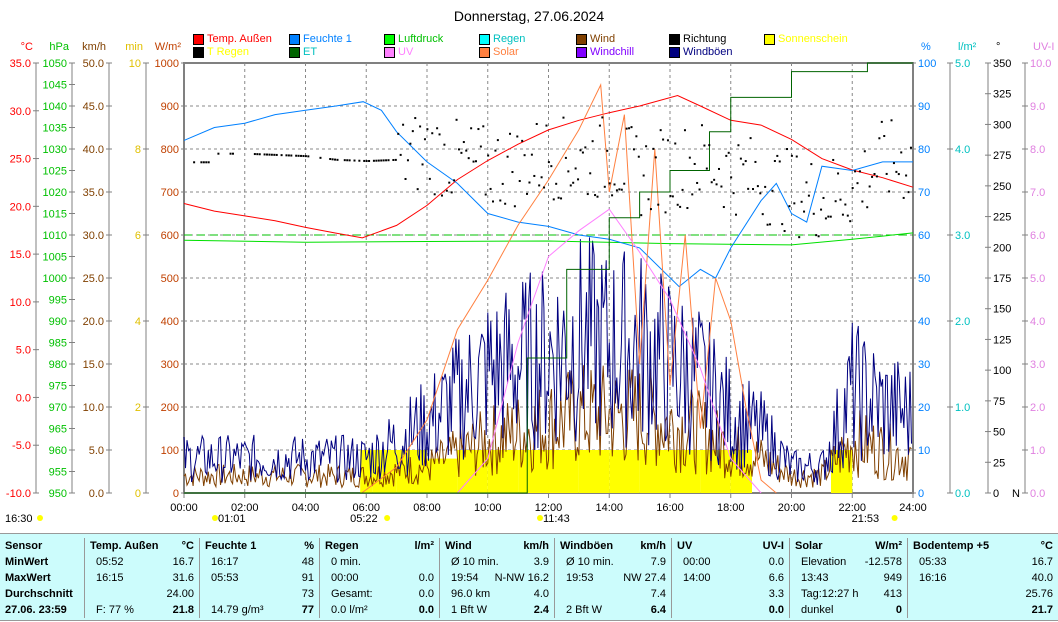 The image size is (1058, 622). I want to click on axis-tick-label: 600, so click(170, 236).